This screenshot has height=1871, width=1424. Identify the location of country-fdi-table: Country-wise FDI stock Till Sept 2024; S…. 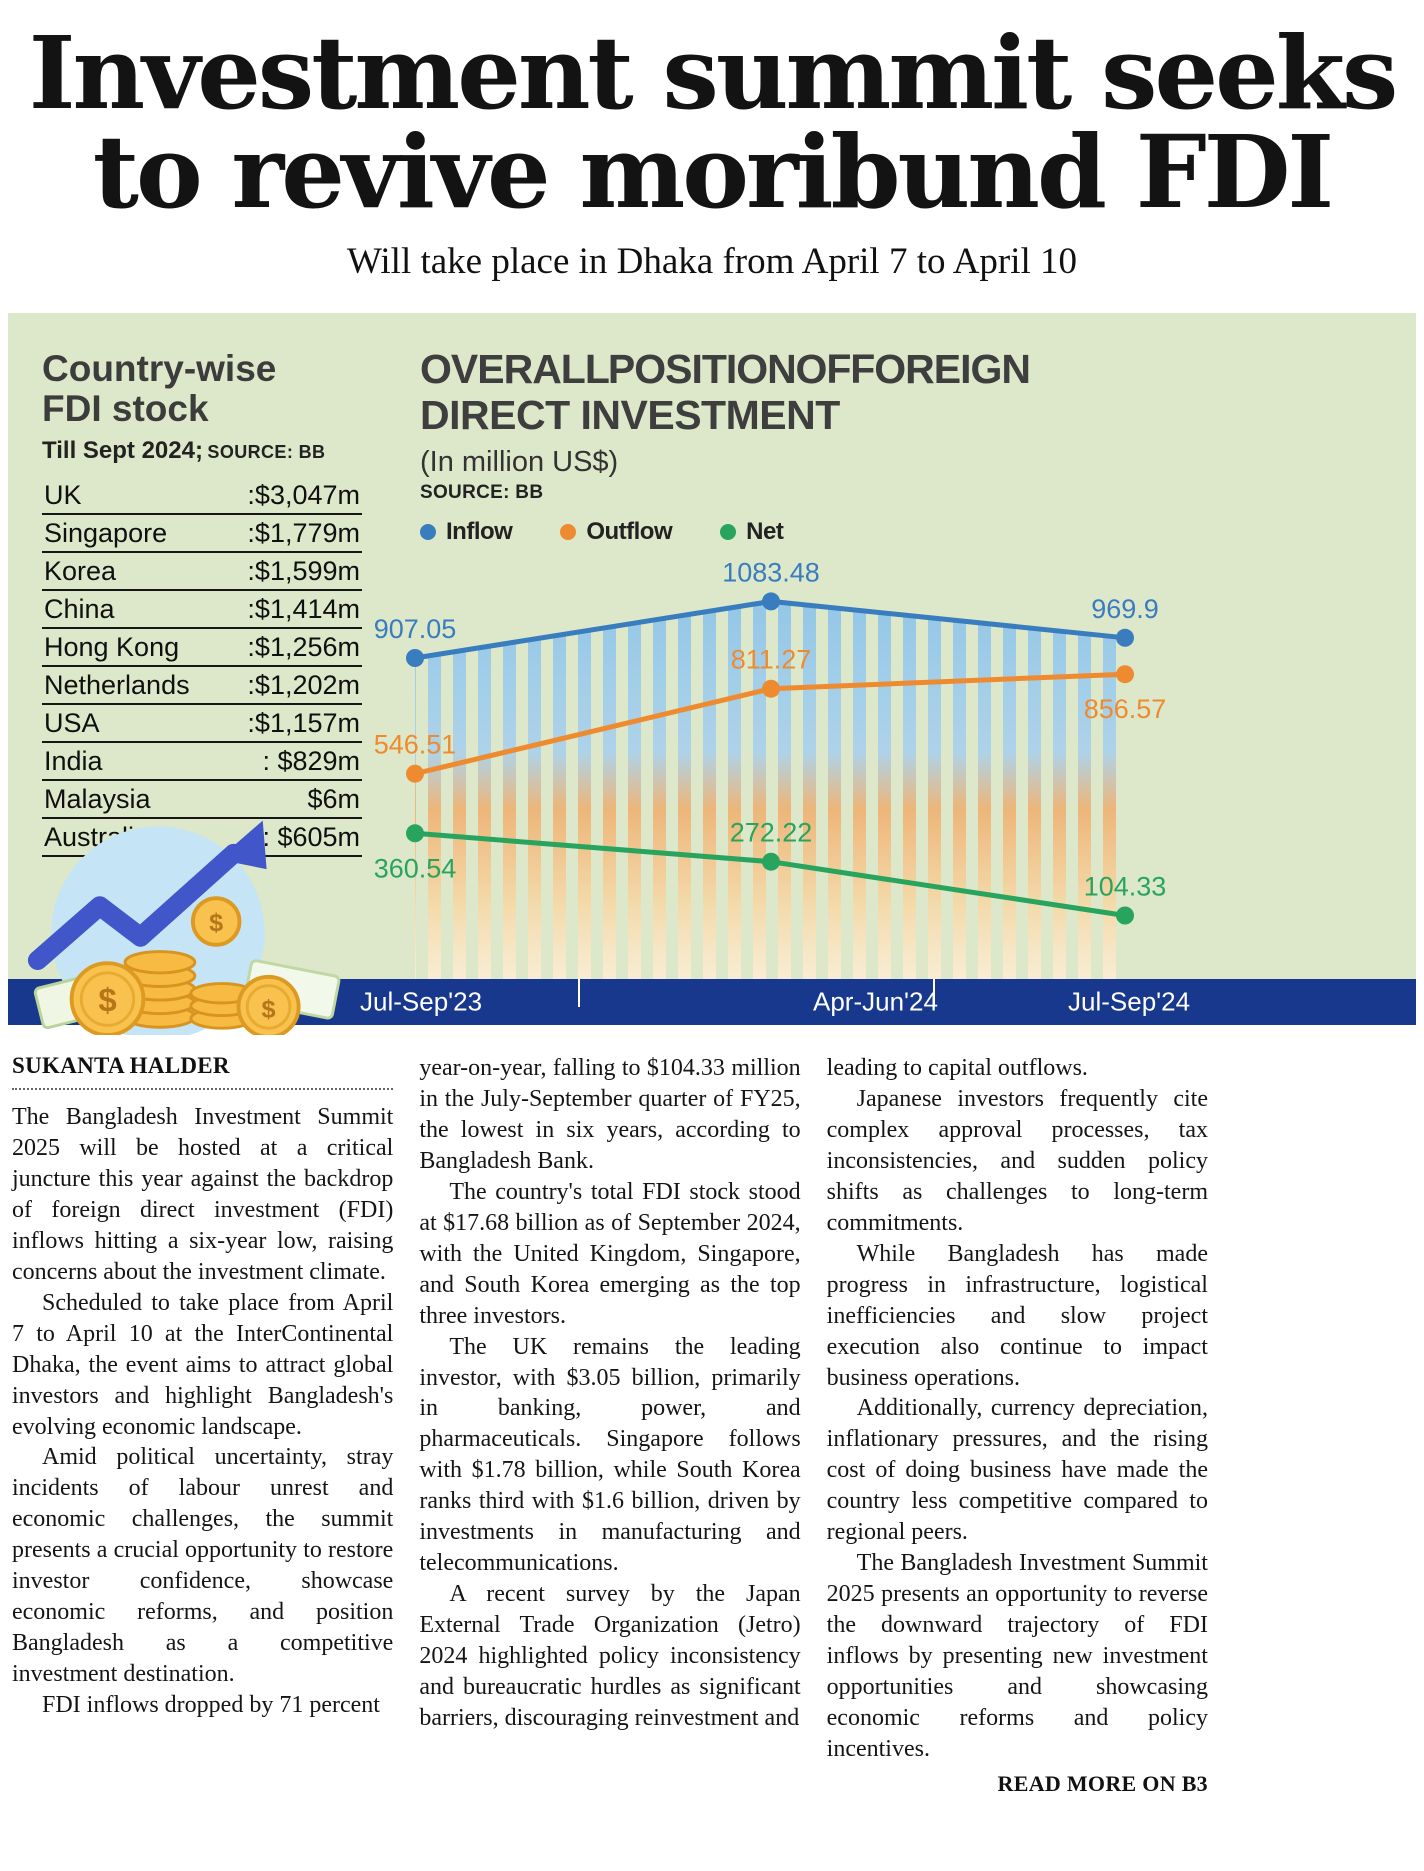
(202, 603).